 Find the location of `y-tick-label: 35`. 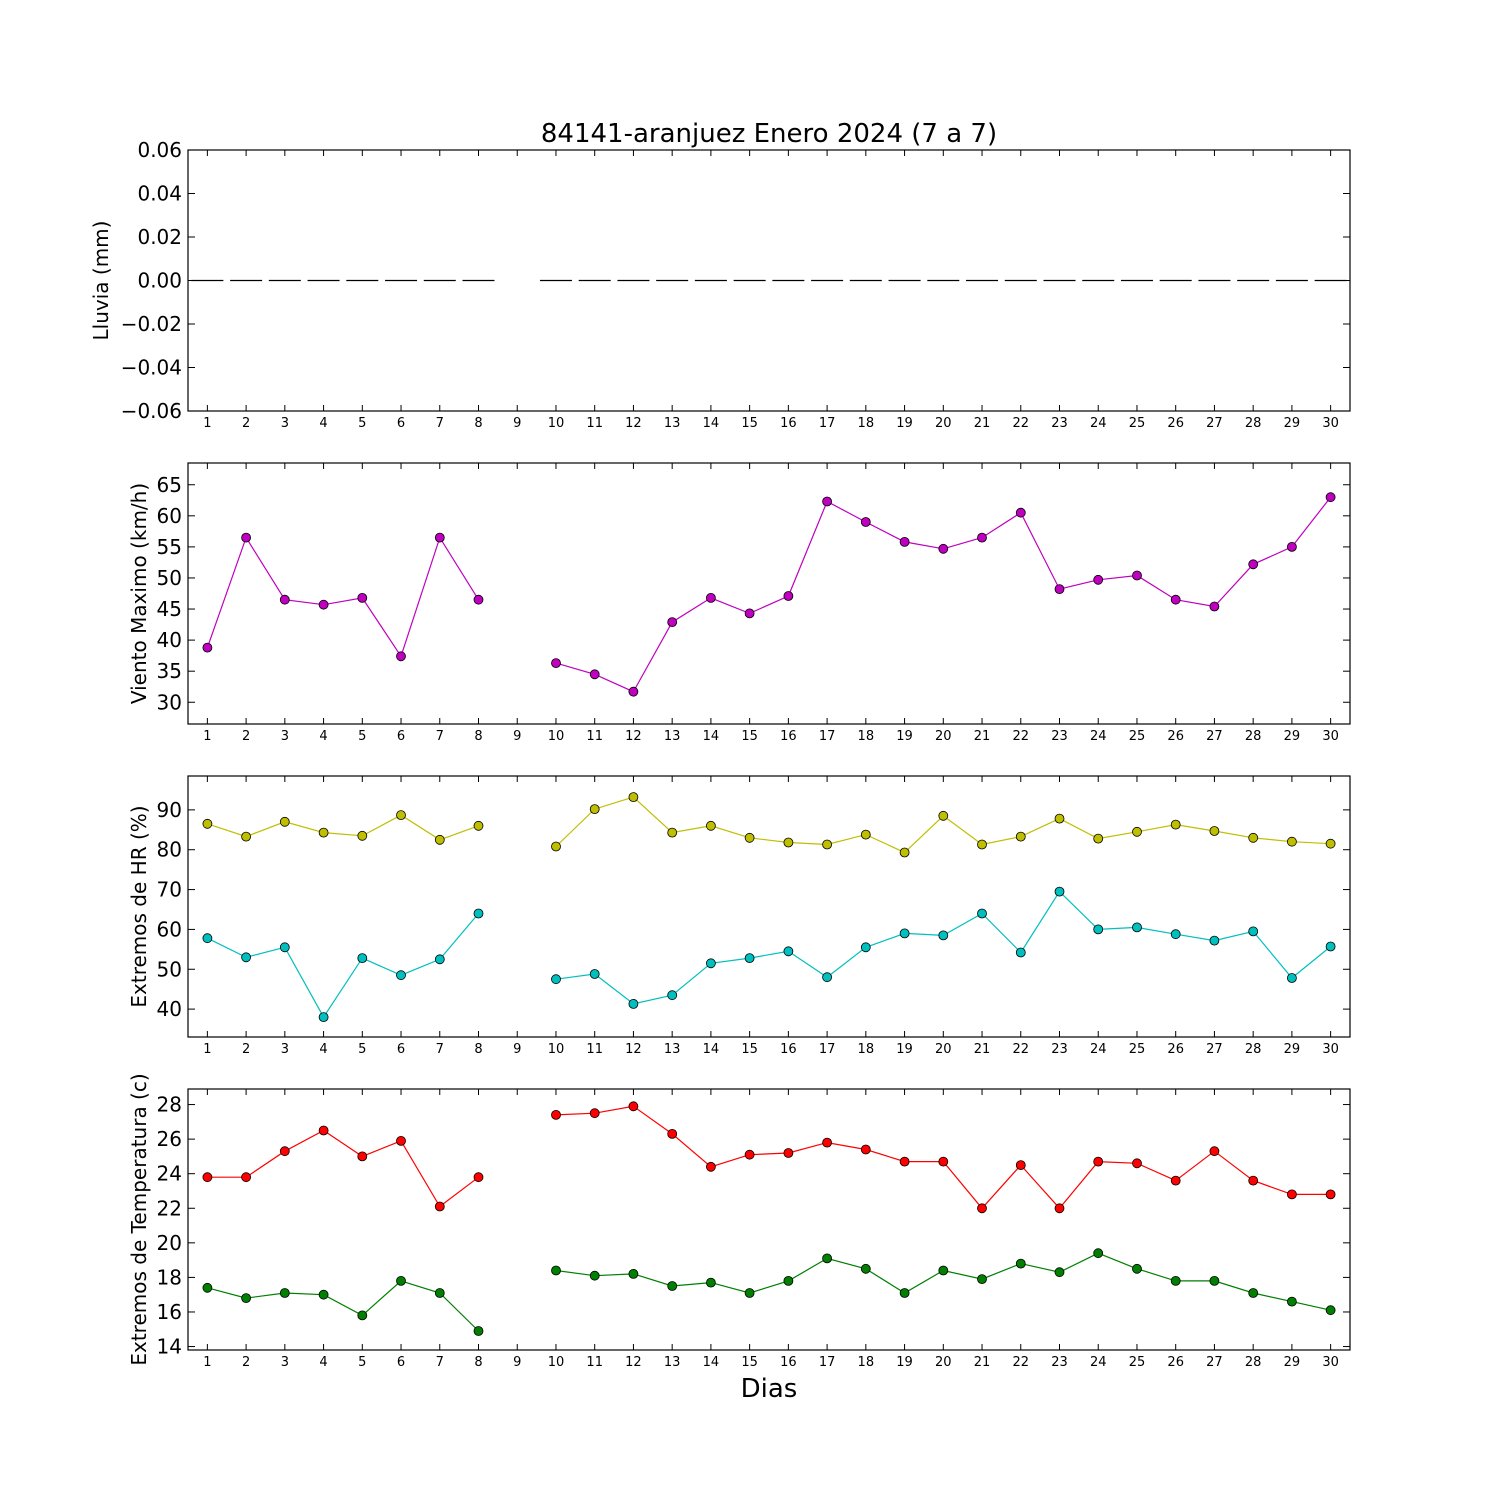

y-tick-label: 35 is located at coordinates (169, 671).